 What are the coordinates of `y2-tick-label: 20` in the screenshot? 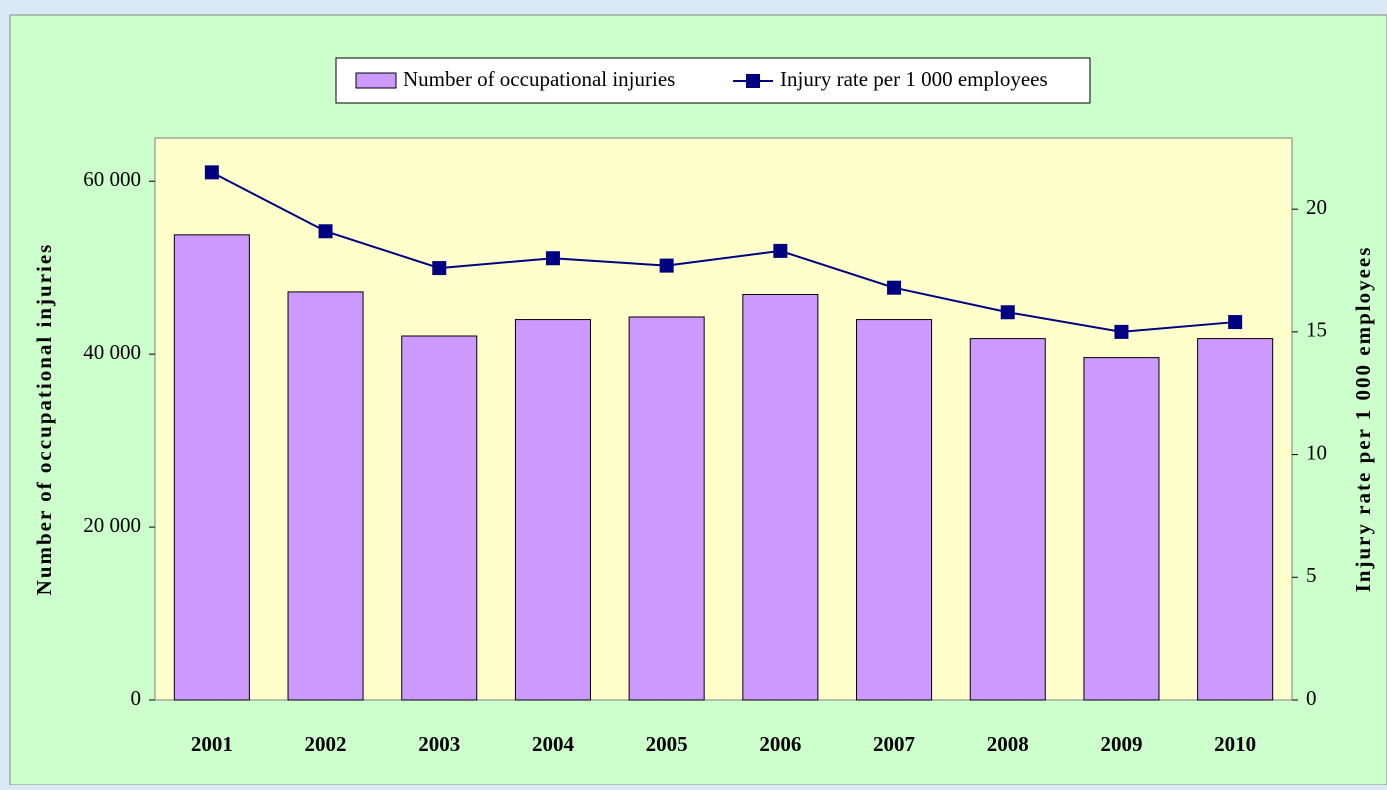 It's located at (1316, 207).